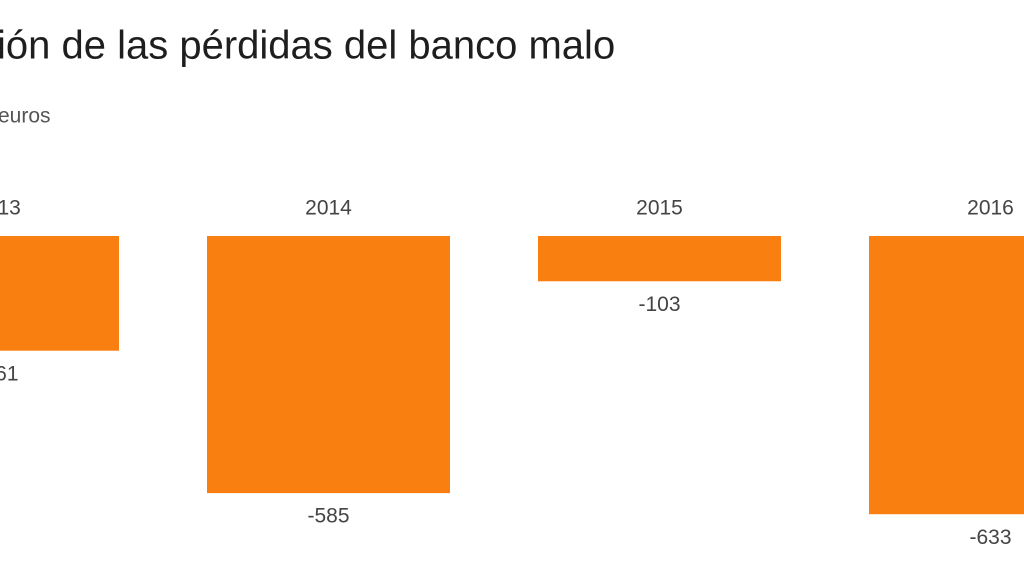  What do you see at coordinates (10, 208) in the screenshot?
I see `category-label: 2013` at bounding box center [10, 208].